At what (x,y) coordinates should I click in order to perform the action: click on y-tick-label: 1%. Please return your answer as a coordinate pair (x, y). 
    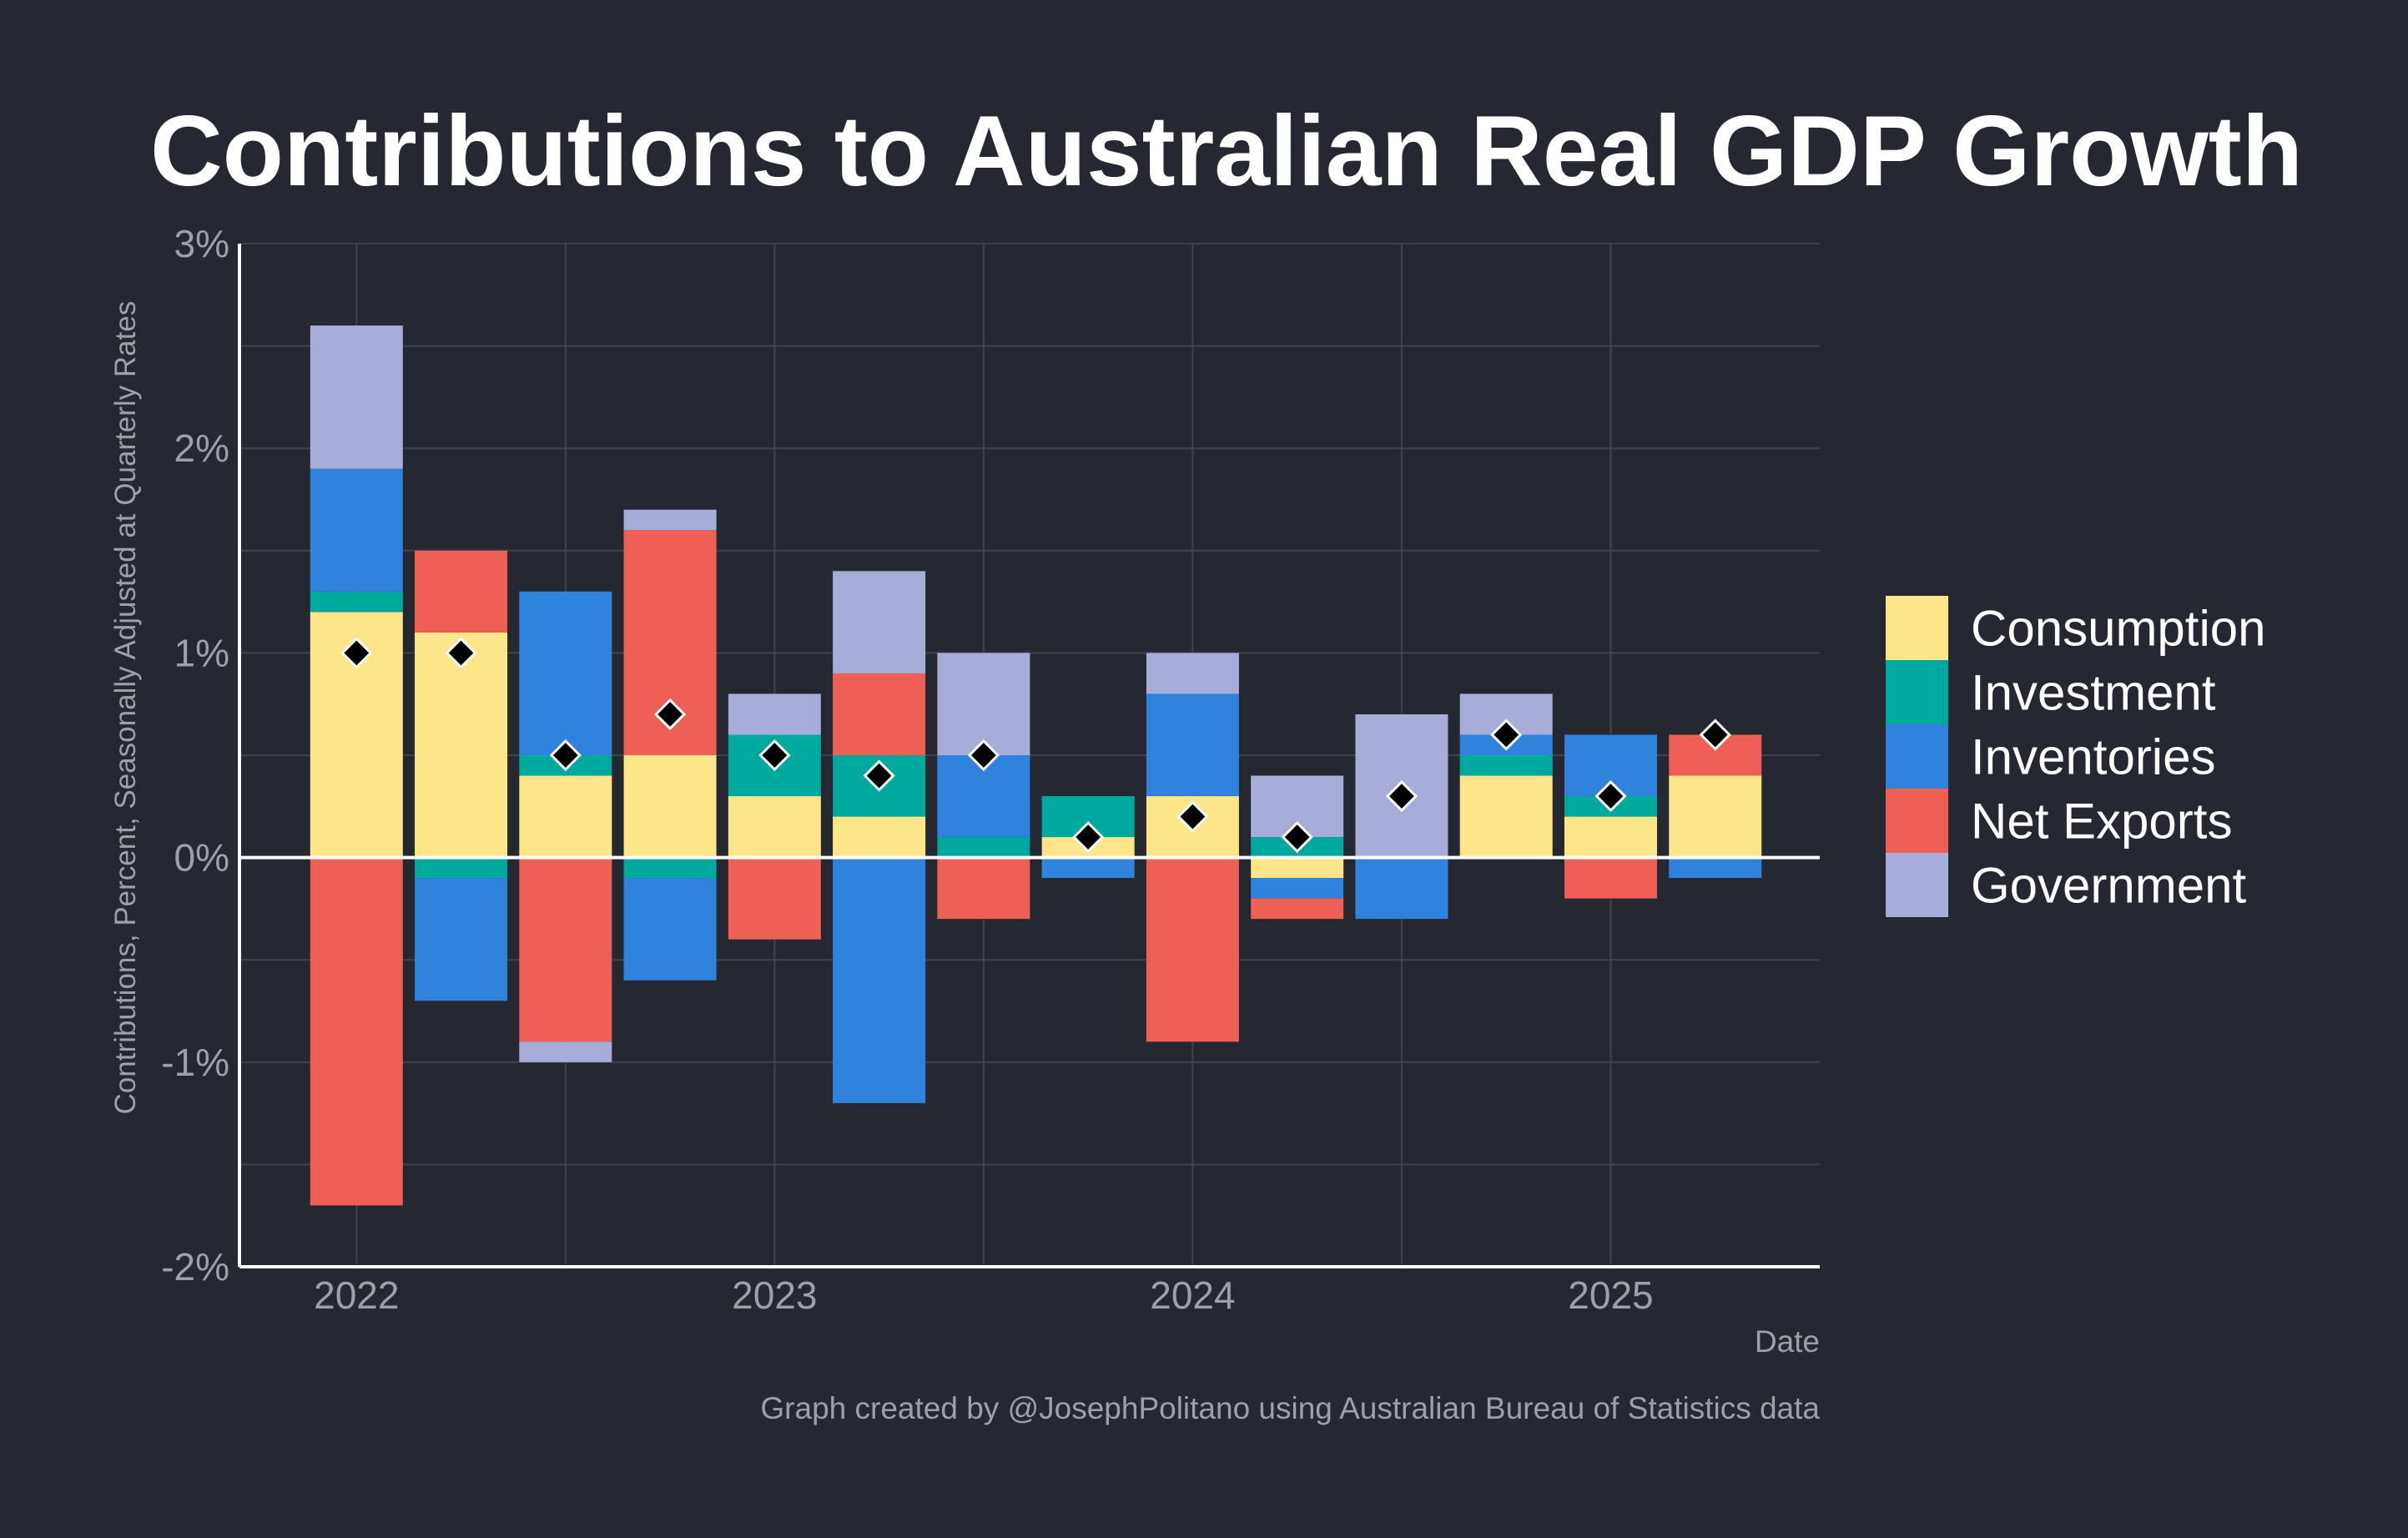
    Looking at the image, I should click on (201, 652).